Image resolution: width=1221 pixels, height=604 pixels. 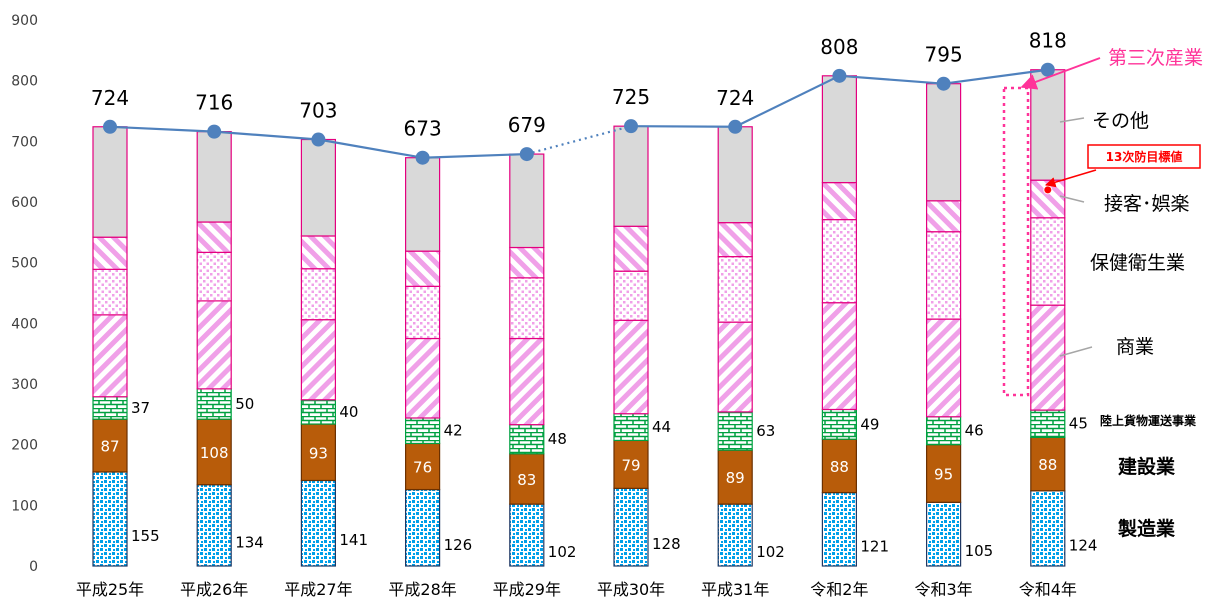 I want to click on total-value-label: 716, so click(x=214, y=103).